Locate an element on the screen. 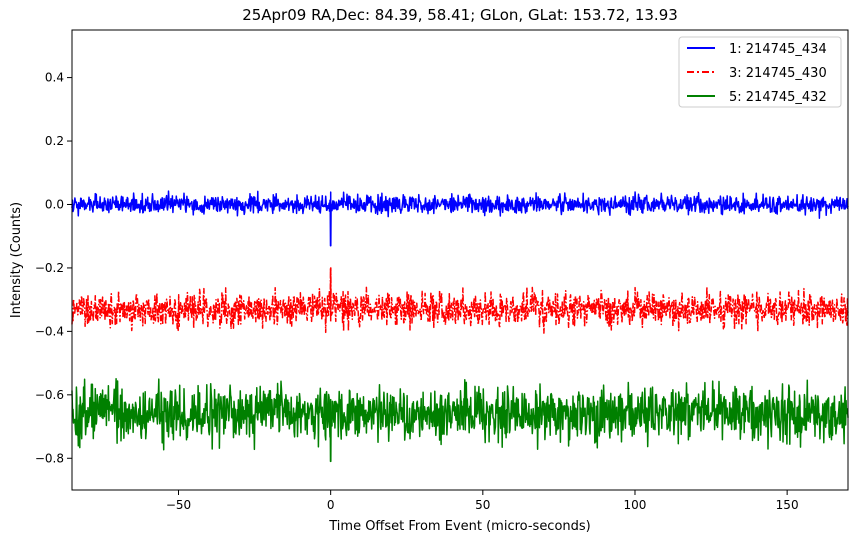  x-axis: −50 0 50 100 150 is located at coordinates (482, 501).